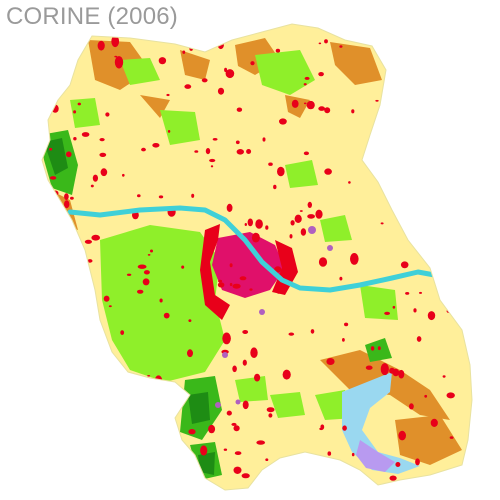 The height and width of the screenshot is (500, 500). I want to click on wetland-patch, so click(375, 456).